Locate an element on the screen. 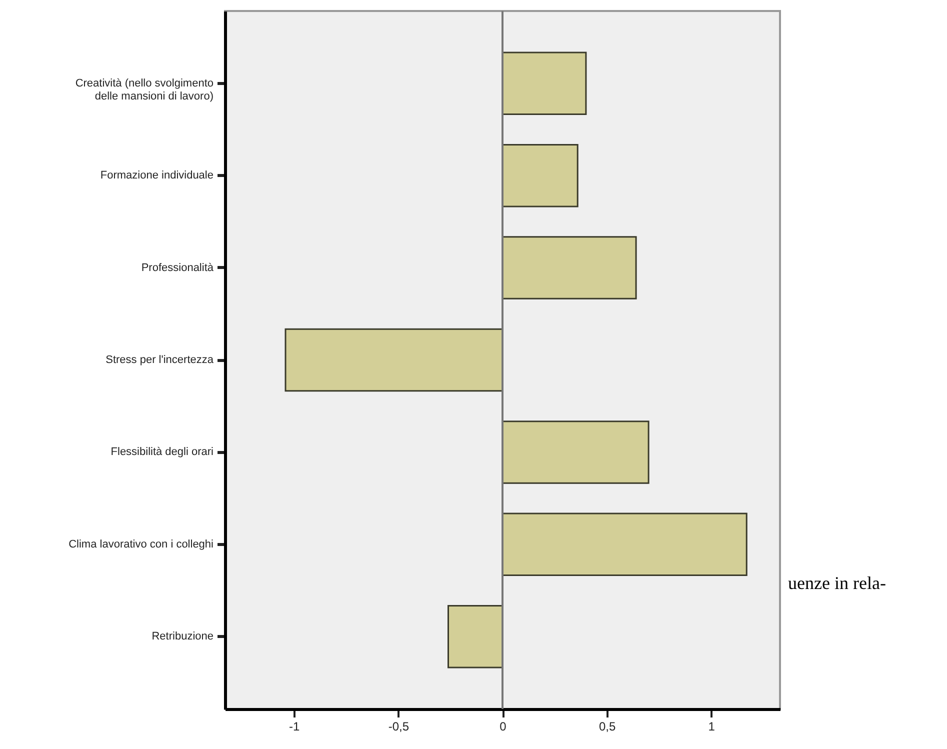 The height and width of the screenshot is (749, 947). x-tick-label: 0 is located at coordinates (503, 727).